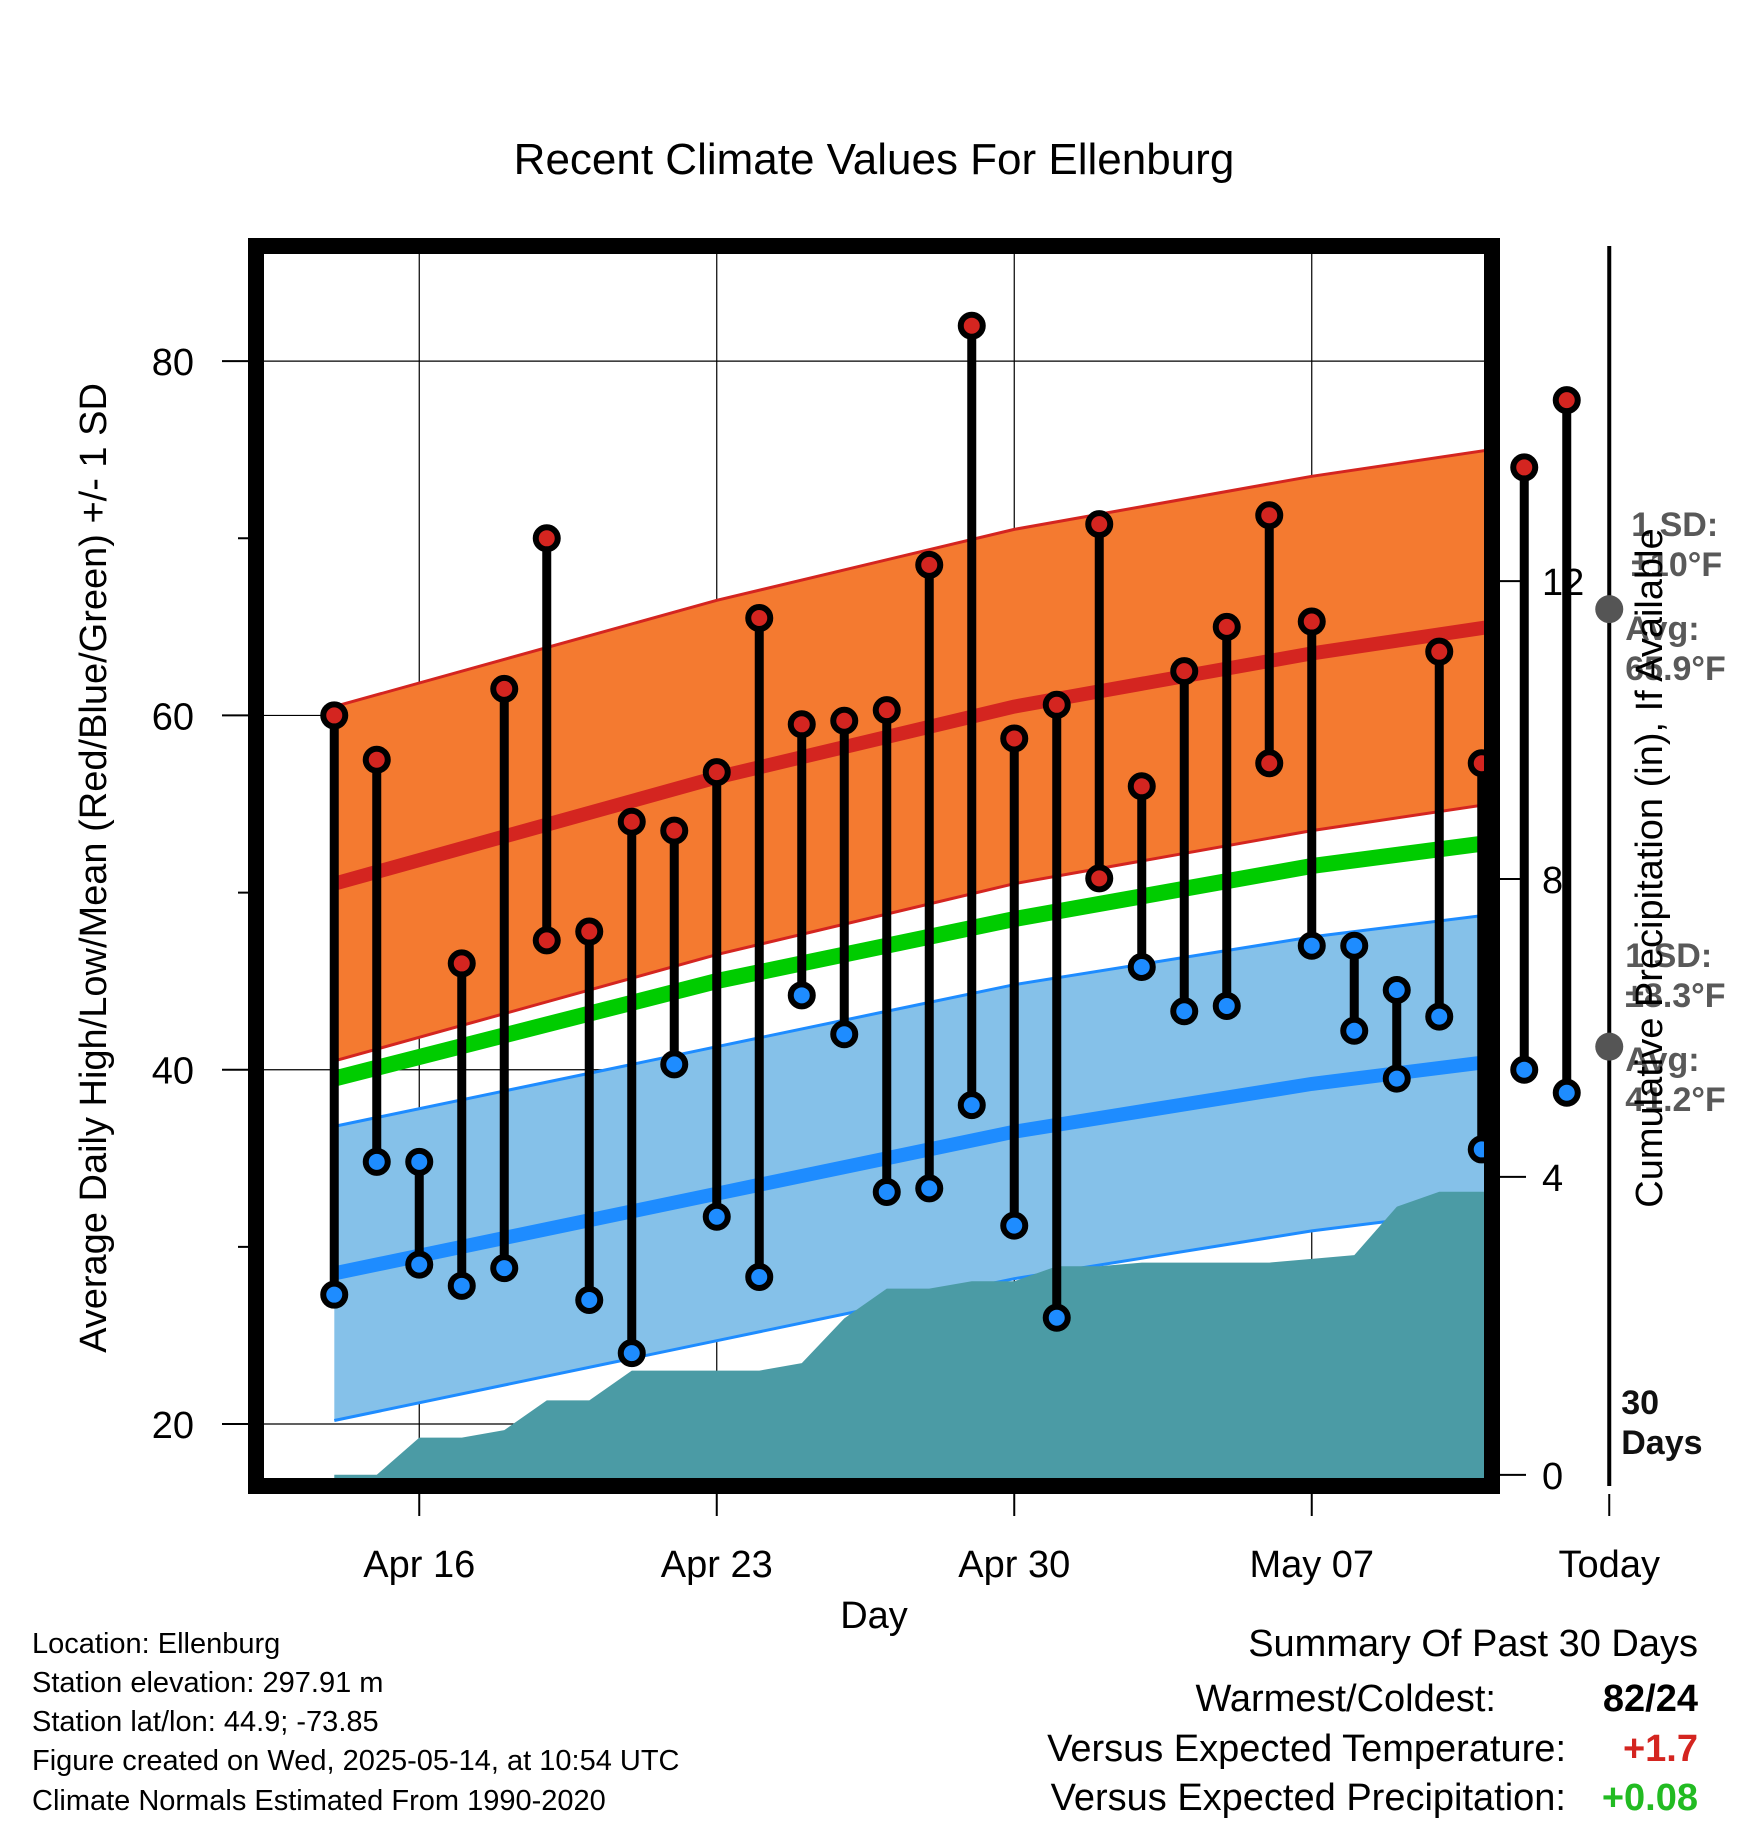 The height and width of the screenshot is (1828, 1748). Describe the element at coordinates (874, 1616) in the screenshot. I see `x-axis-label: Day` at that location.